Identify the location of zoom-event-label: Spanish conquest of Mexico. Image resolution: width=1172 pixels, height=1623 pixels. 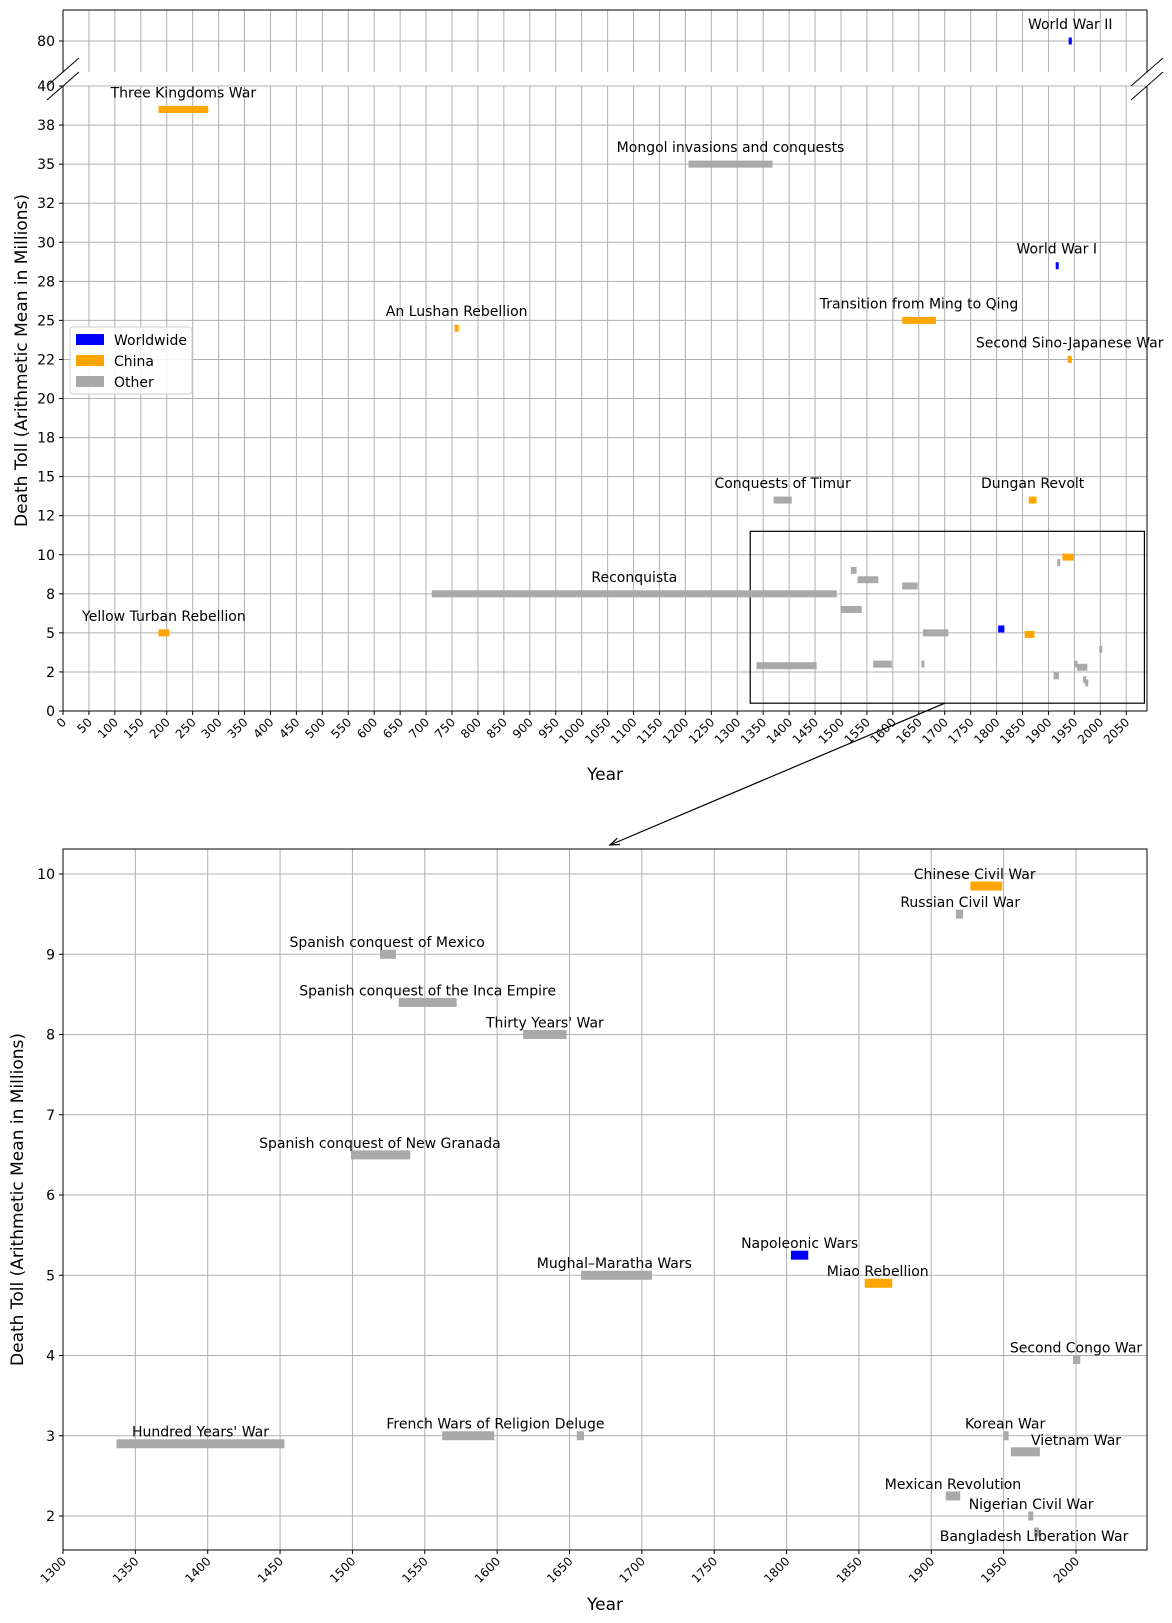
(387, 943).